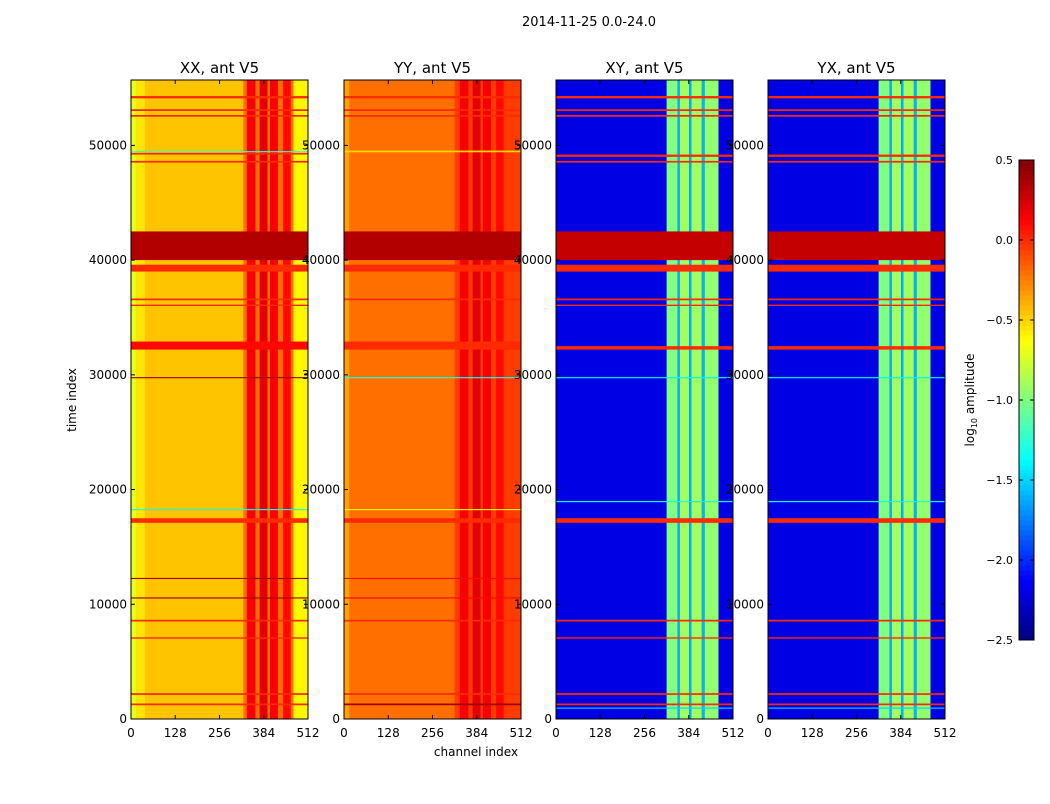 This screenshot has width=1050, height=804. I want to click on y-tick-label: 20000, so click(321, 490).